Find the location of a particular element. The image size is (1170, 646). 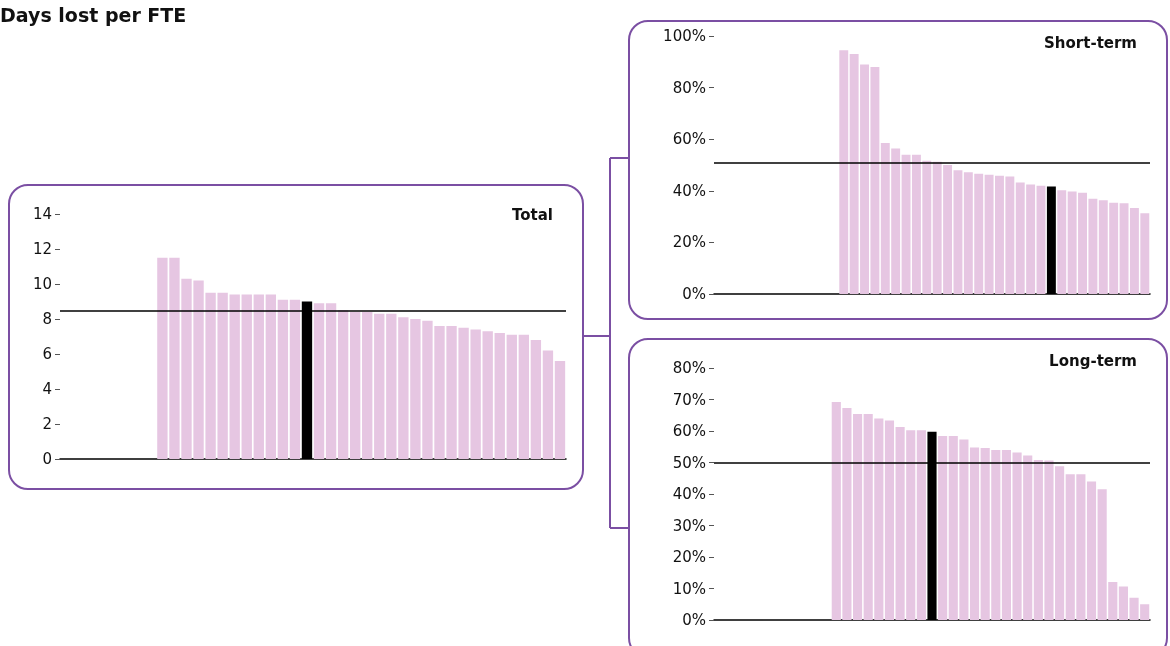

chart-title: Short-term is located at coordinates (1090, 42).